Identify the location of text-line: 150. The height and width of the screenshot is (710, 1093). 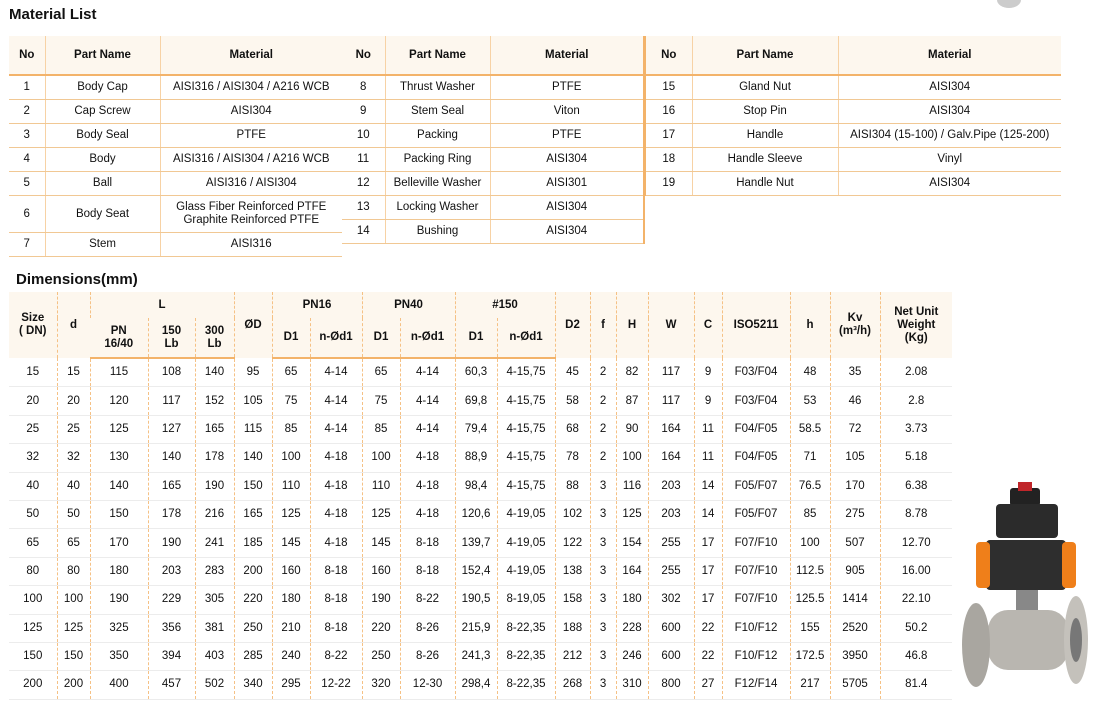
(171, 330).